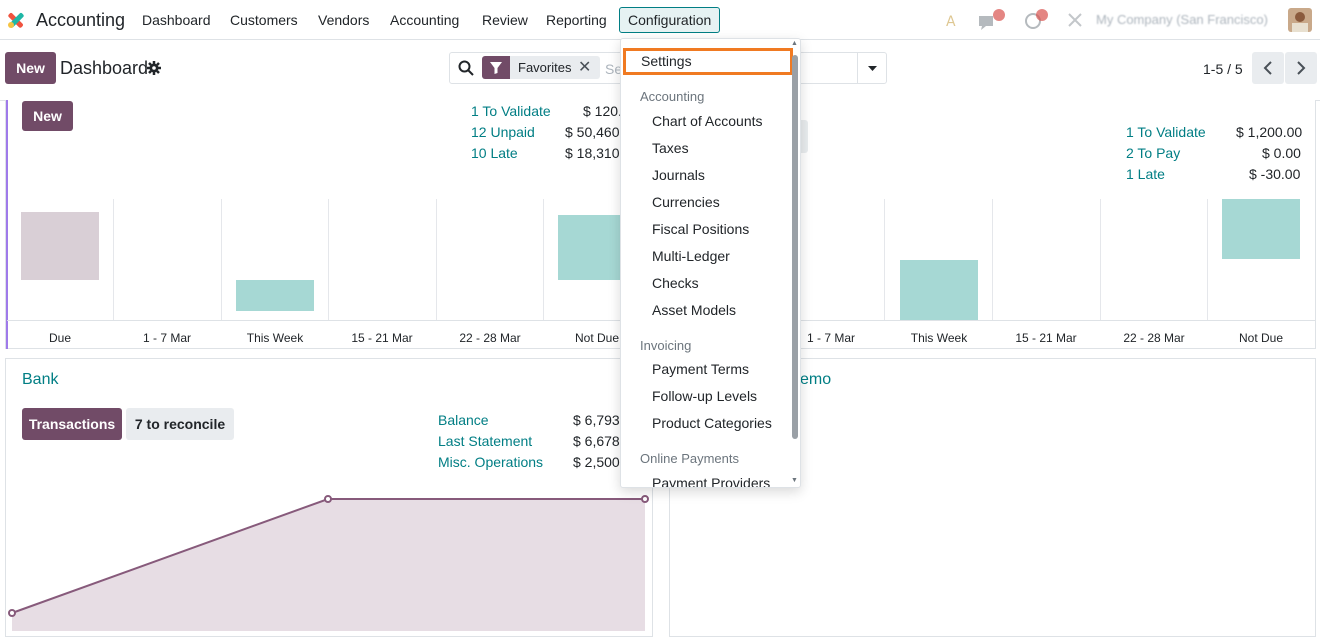  I want to click on caret-down-icon, so click(872, 68).